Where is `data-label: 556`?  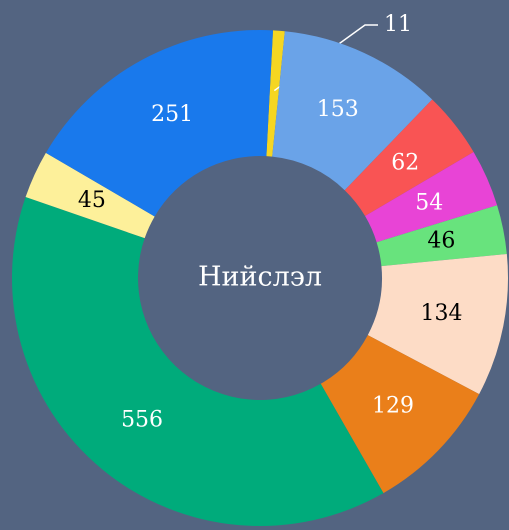 data-label: 556 is located at coordinates (142, 420).